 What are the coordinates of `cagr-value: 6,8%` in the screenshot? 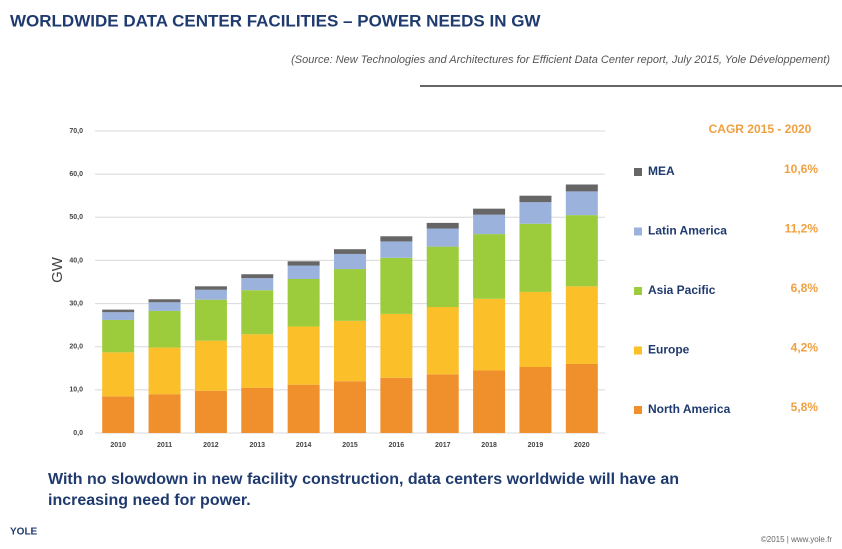 It's located at (805, 288).